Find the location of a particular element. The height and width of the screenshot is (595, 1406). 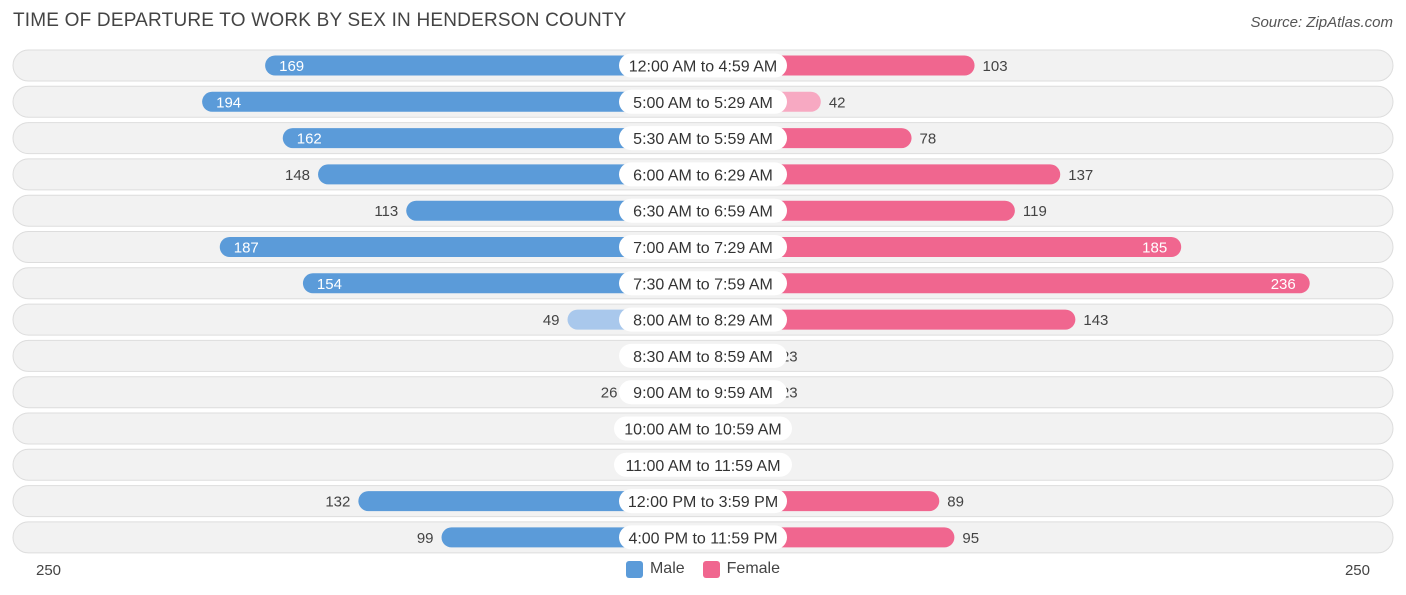

bar-row: 99 95 4:00 PM to 11:59 PM is located at coordinates (703, 537).